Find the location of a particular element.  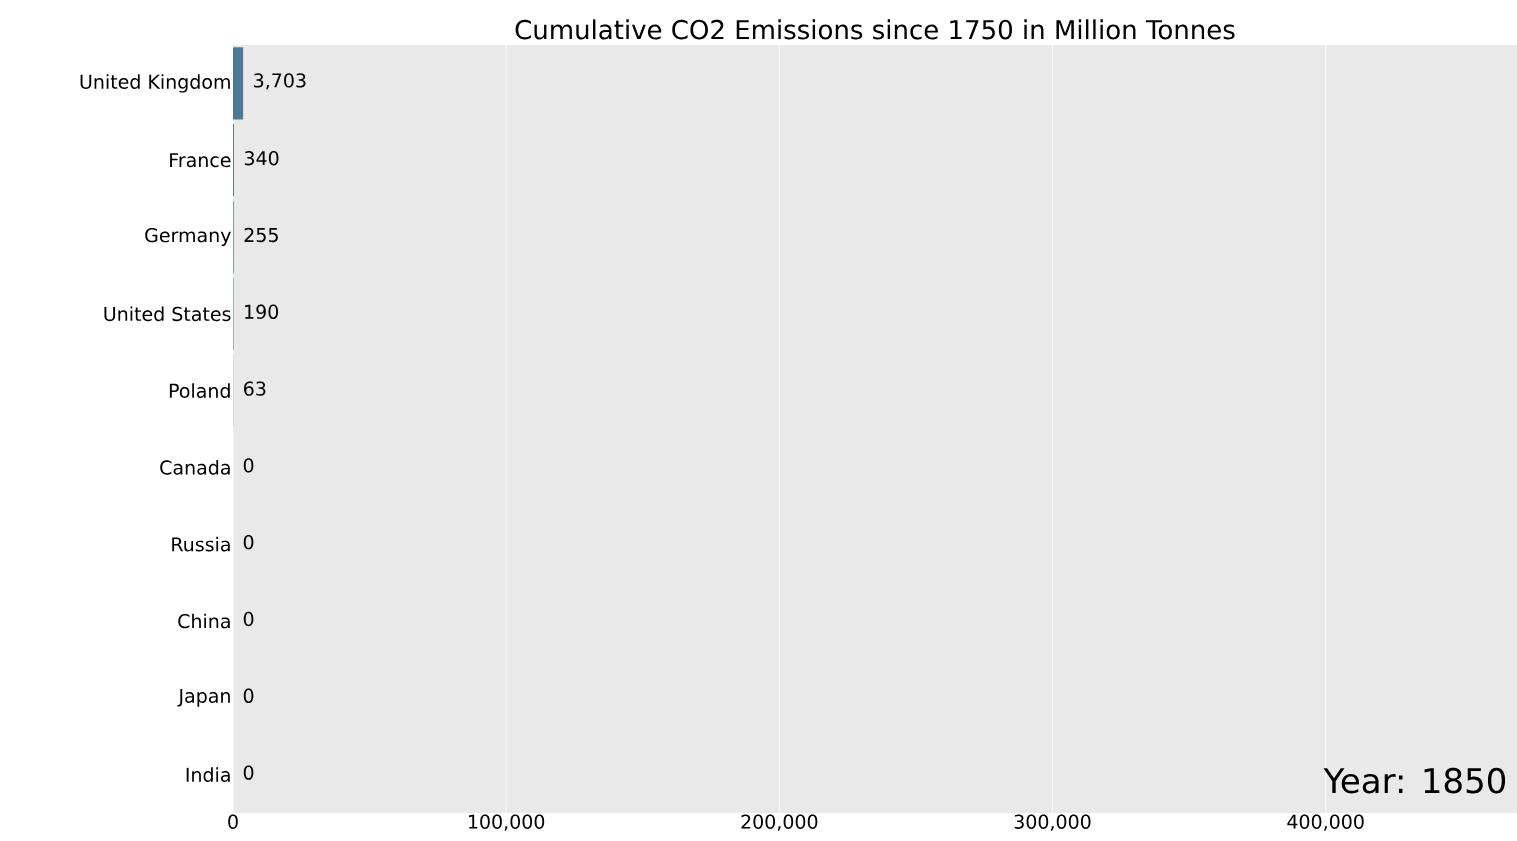

data-label: 190 is located at coordinates (262, 311).